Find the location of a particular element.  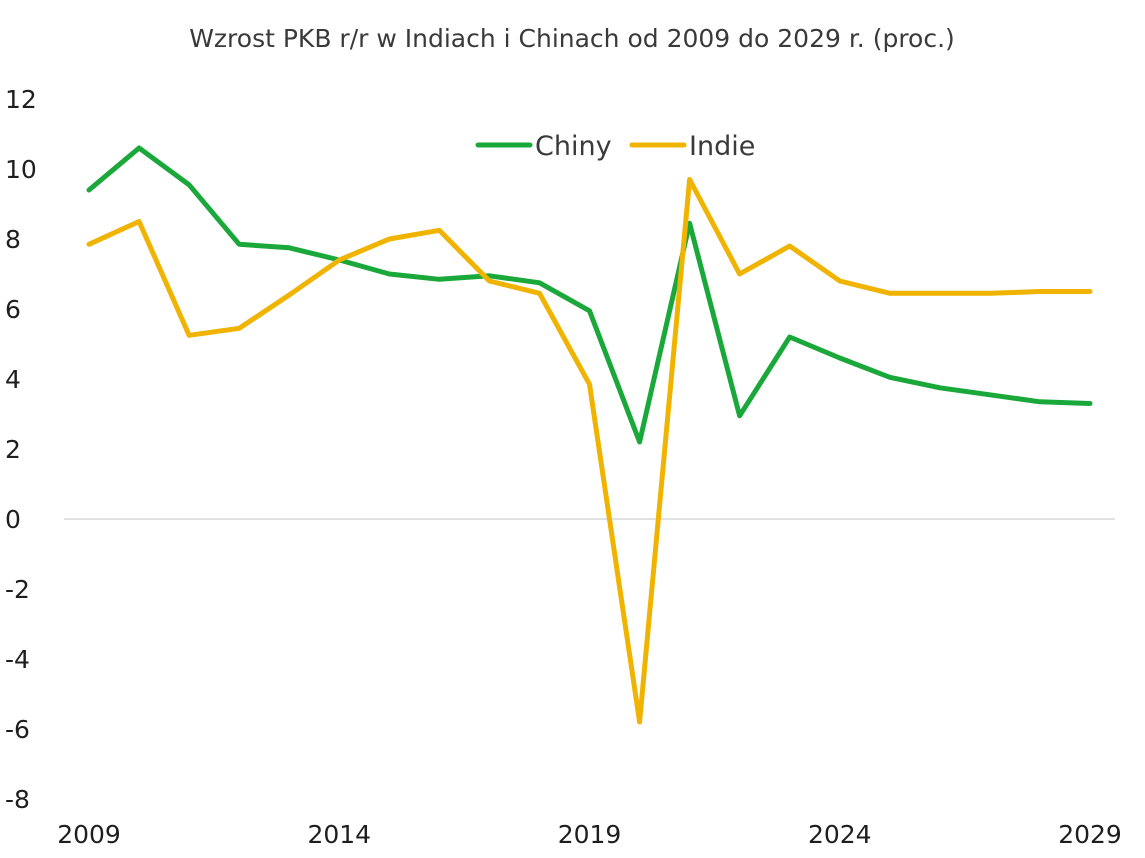

y-tick-label: 2 is located at coordinates (13, 449).